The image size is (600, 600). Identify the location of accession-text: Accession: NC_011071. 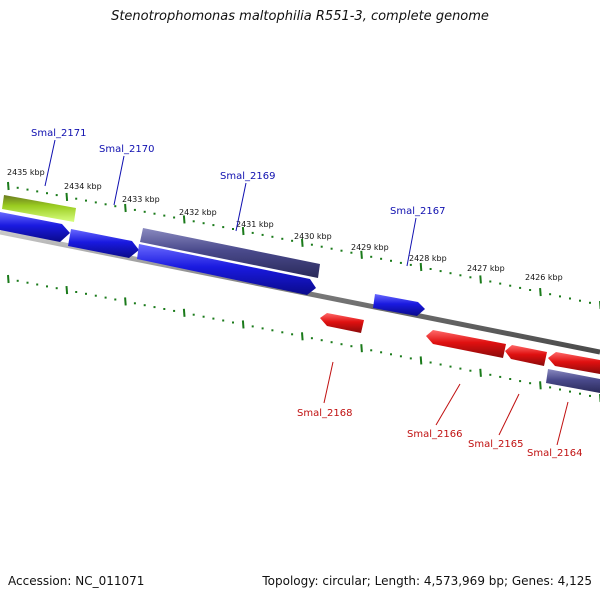
(76, 581).